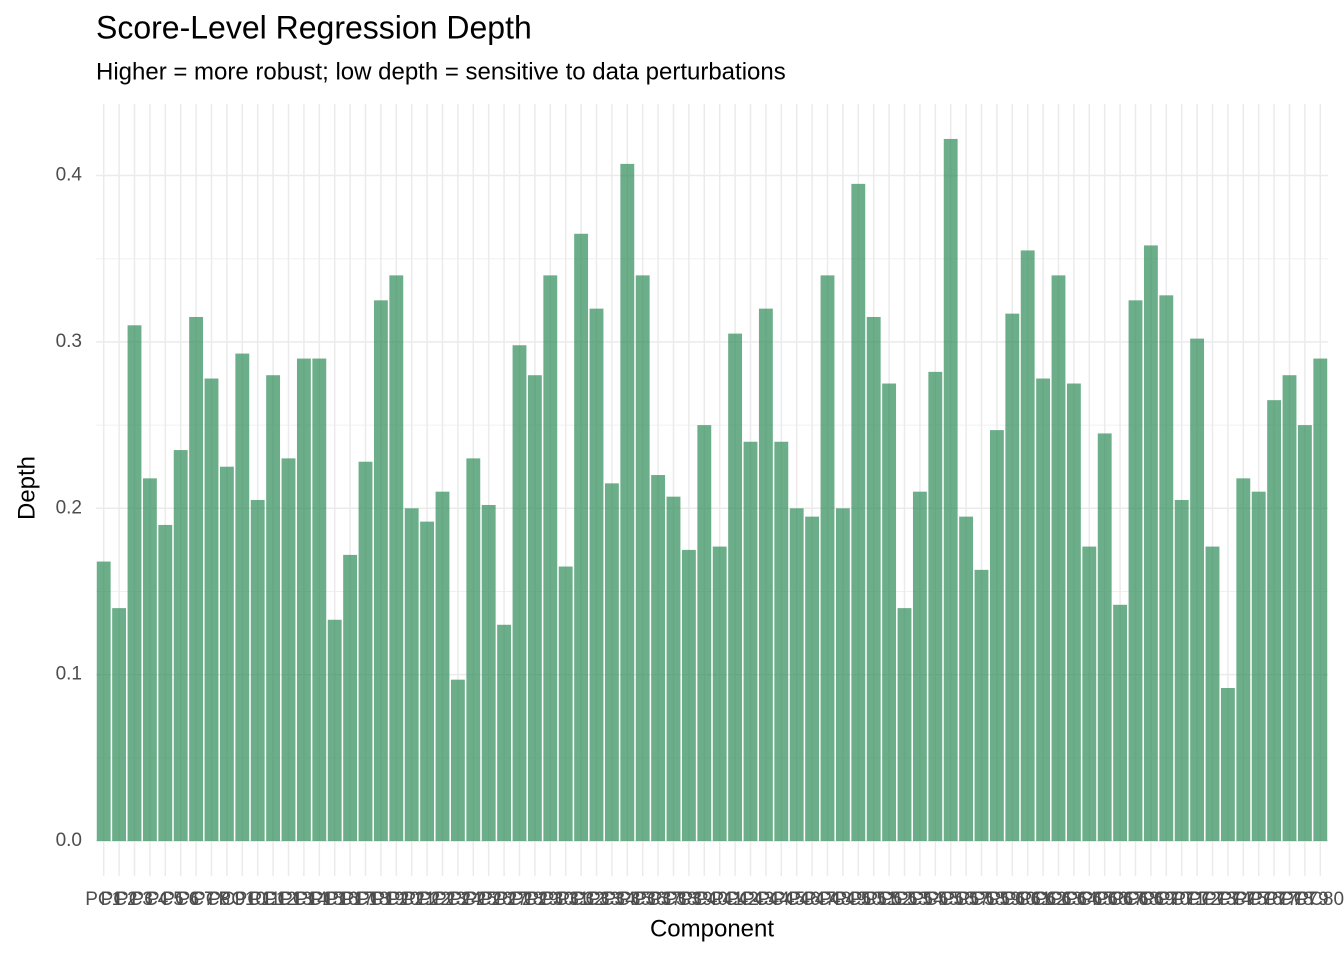 The height and width of the screenshot is (960, 1344). Describe the element at coordinates (69, 175) in the screenshot. I see `y-tick-label: 0.4` at that location.